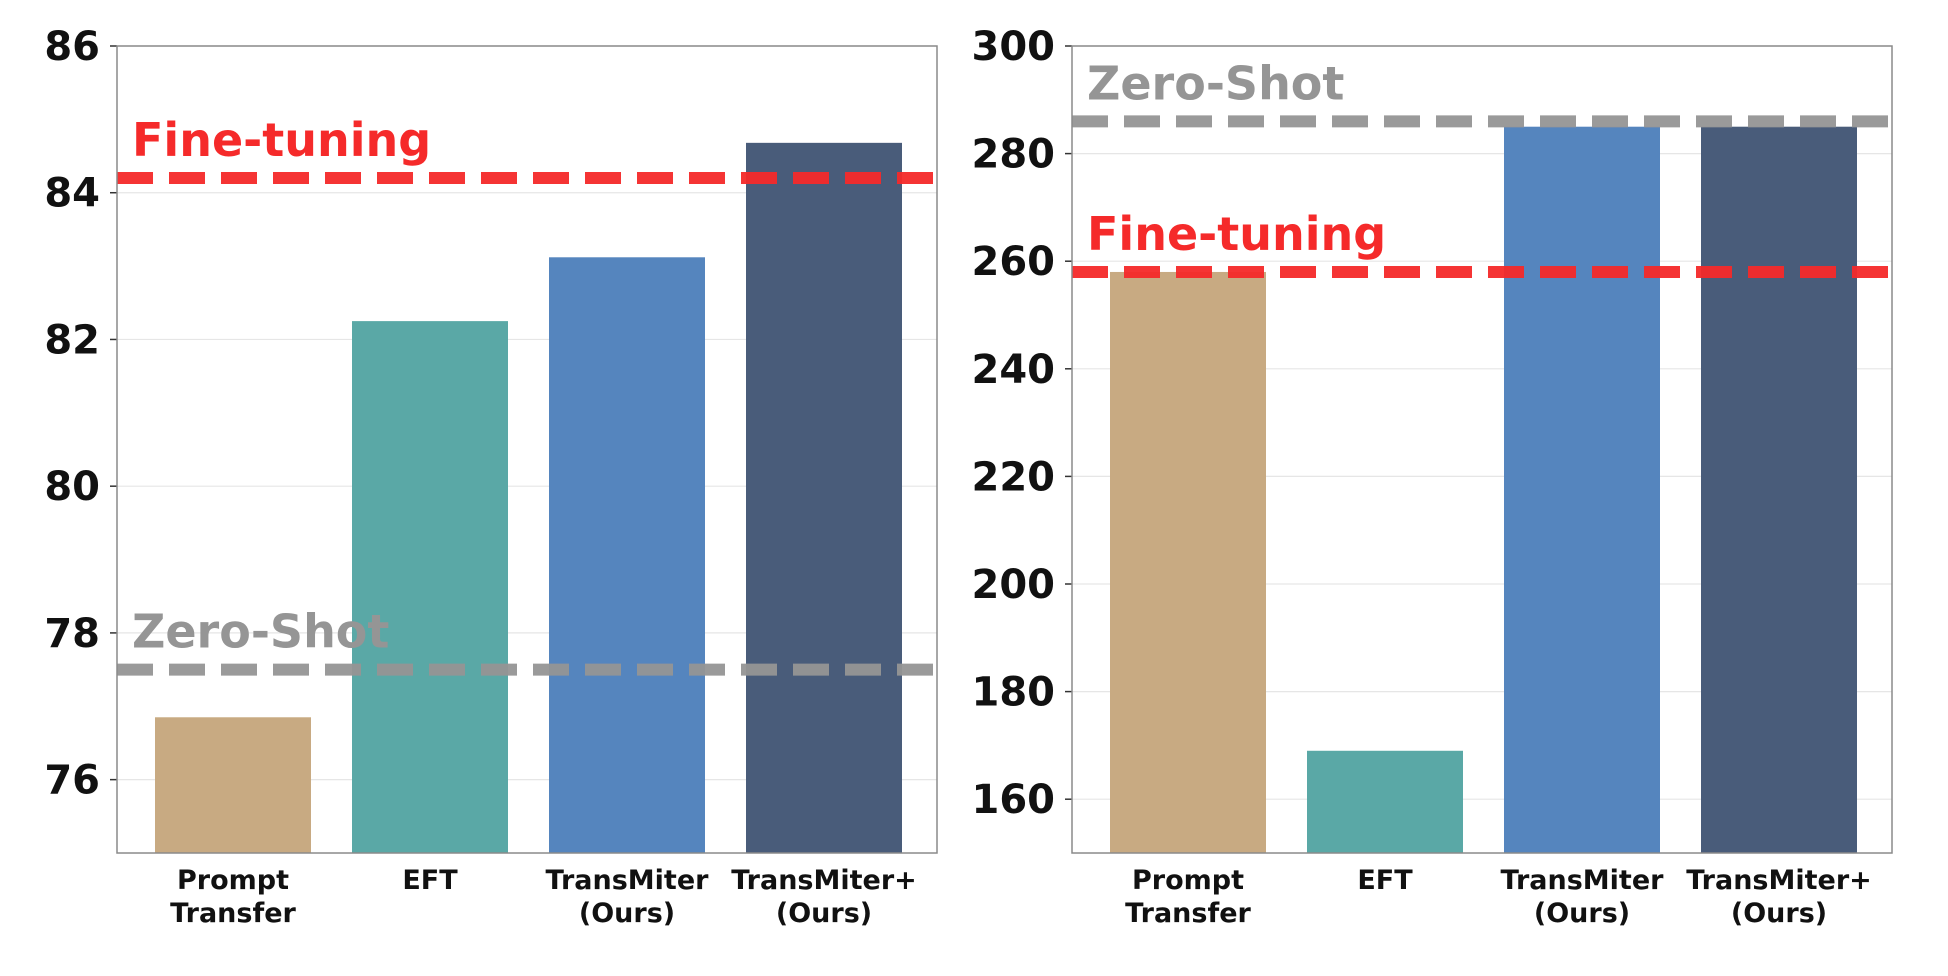  What do you see at coordinates (1014, 800) in the screenshot?
I see `y-tick-label: 160` at bounding box center [1014, 800].